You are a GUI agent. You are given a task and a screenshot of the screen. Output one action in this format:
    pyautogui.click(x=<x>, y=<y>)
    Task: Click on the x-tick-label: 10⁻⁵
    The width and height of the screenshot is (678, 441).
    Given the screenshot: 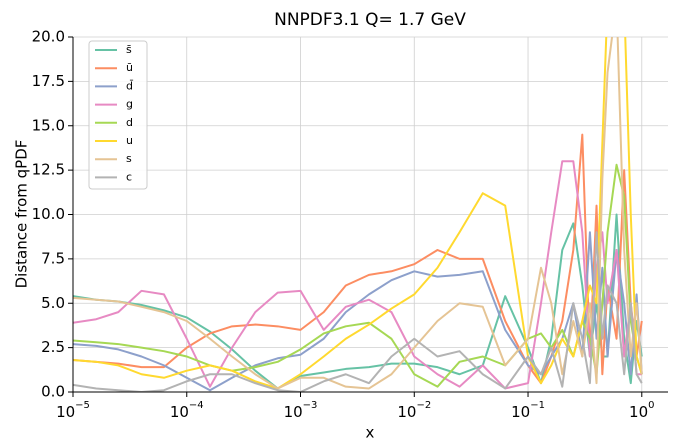 What is the action you would take?
    pyautogui.click(x=73, y=410)
    